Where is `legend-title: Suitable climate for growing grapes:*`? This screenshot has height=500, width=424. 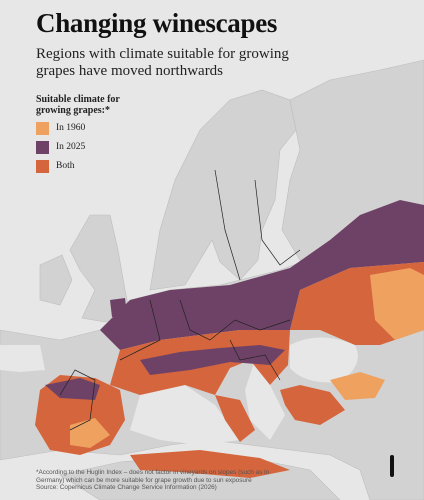
legend-title: Suitable climate for growing grapes:* is located at coordinates (78, 105).